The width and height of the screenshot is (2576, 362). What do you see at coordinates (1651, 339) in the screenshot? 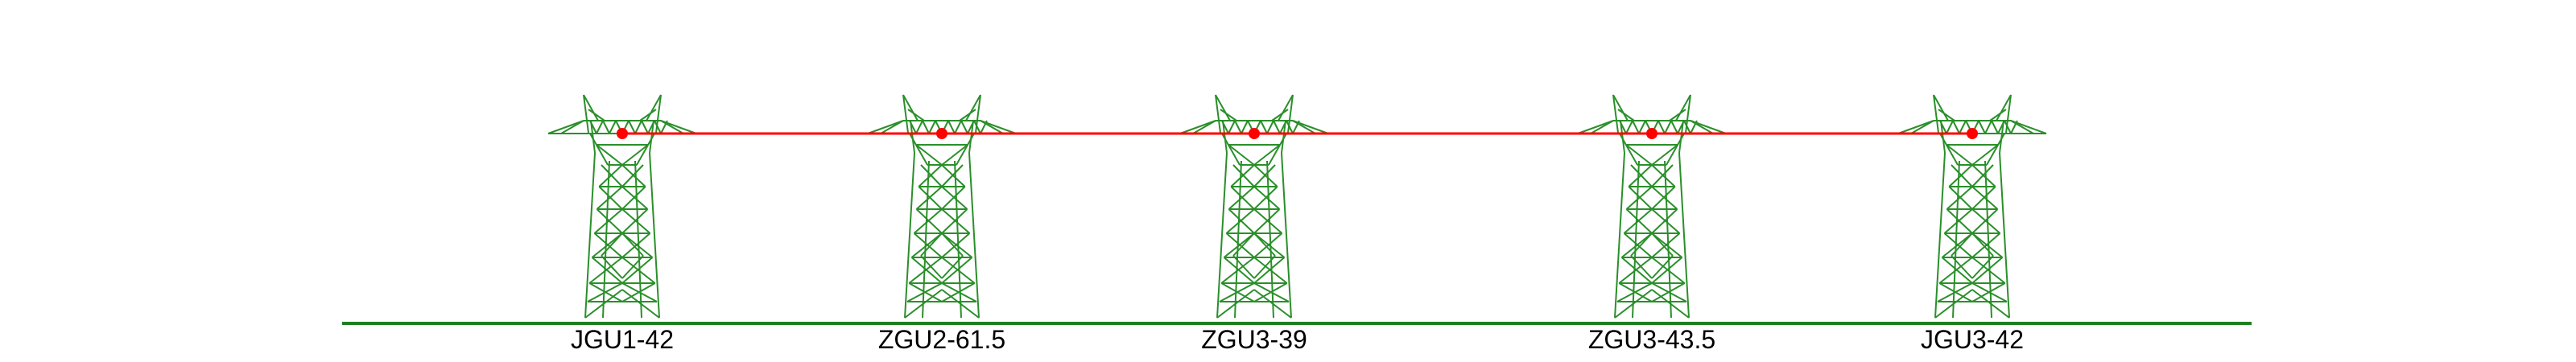
I see `tower-label-4: ZGU3-43.5` at bounding box center [1651, 339].